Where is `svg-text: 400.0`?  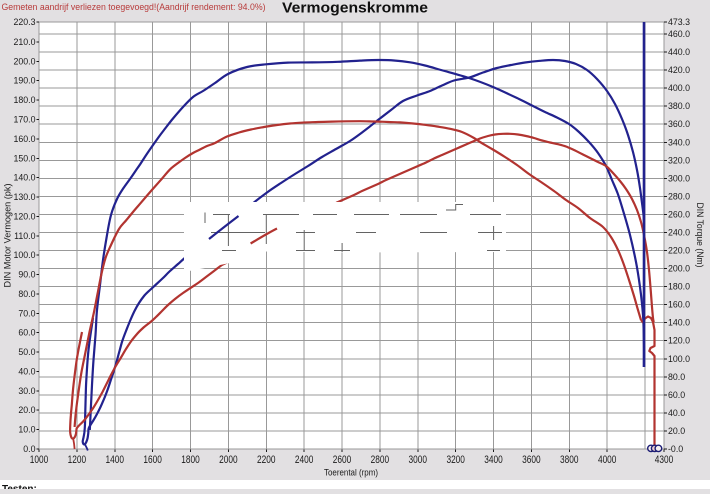 svg-text: 400.0 is located at coordinates (679, 88).